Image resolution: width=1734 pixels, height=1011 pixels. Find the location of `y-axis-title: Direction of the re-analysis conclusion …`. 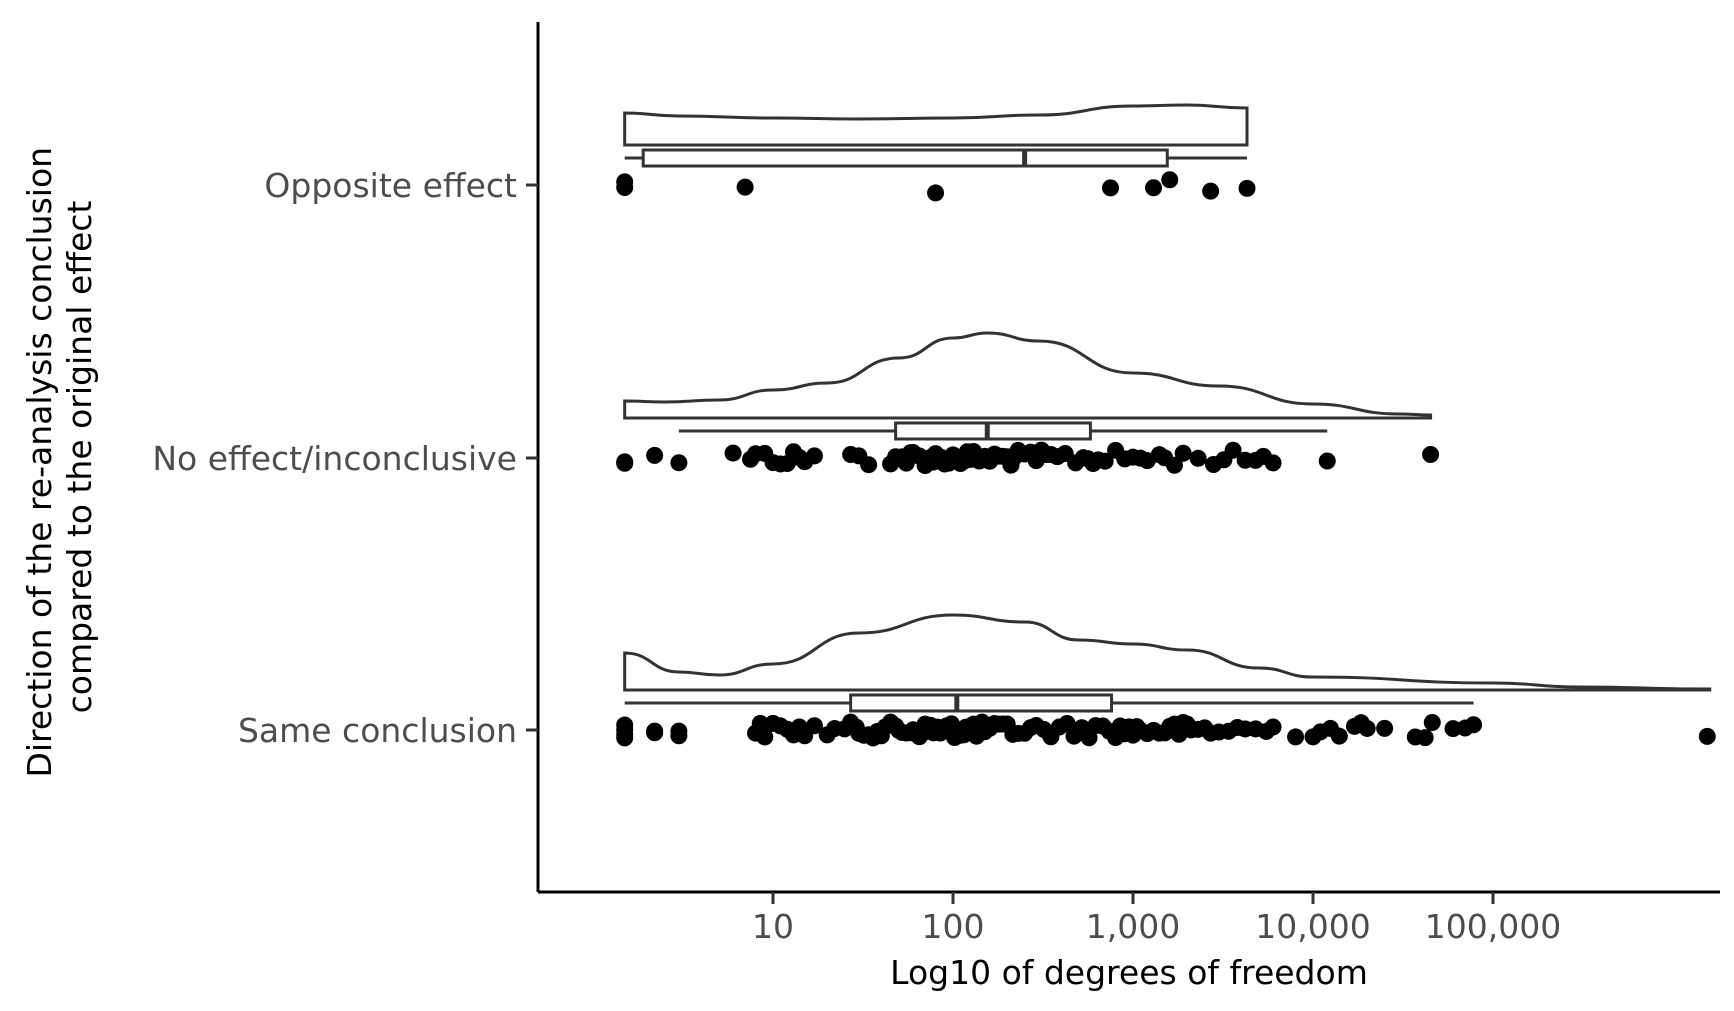

y-axis-title: Direction of the re-analysis conclusion … is located at coordinates (59, 456).